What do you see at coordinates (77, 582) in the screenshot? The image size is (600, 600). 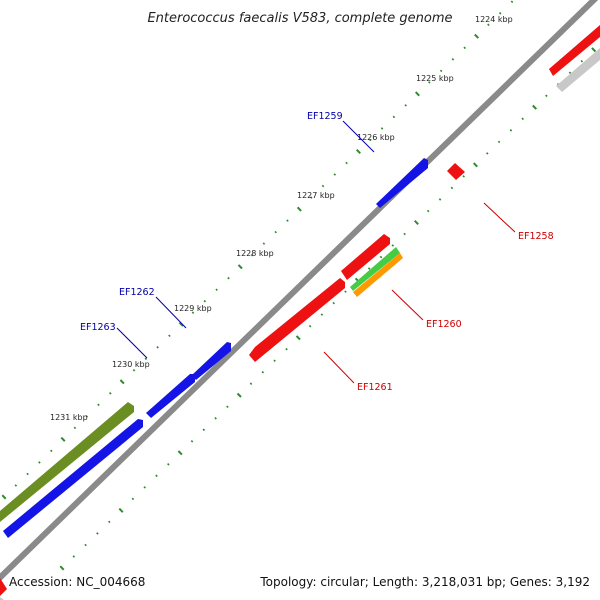 I see `accession-text: Accession: NC_004668` at bounding box center [77, 582].